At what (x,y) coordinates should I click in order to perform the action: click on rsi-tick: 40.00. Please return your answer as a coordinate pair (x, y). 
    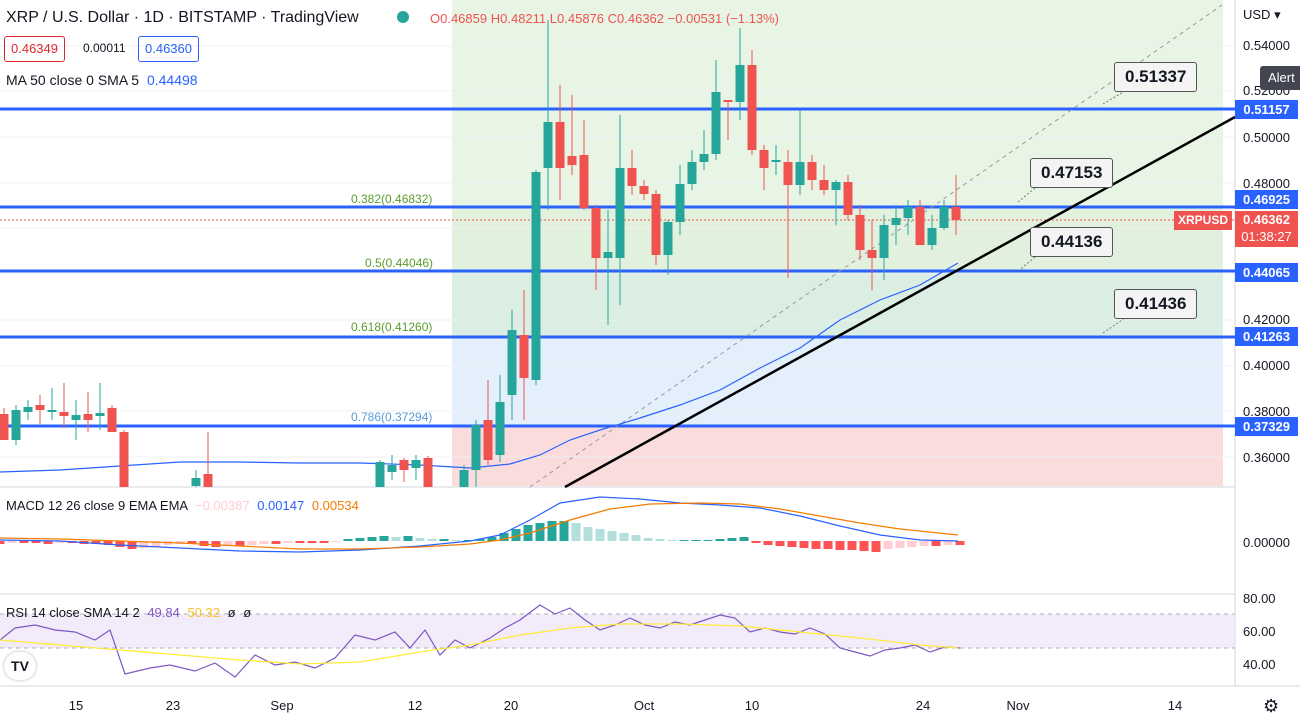
    Looking at the image, I should click on (1259, 664).